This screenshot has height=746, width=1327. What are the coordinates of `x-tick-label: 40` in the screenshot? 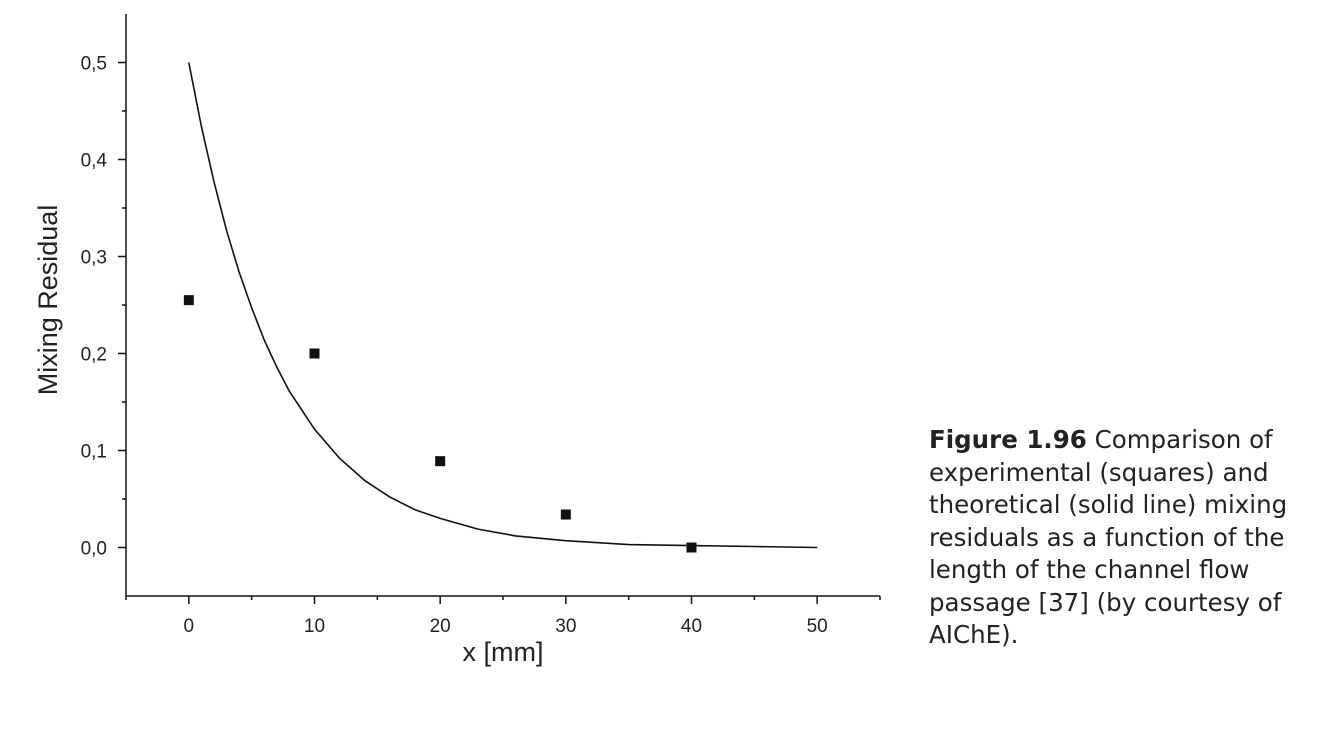 It's located at (691, 626).